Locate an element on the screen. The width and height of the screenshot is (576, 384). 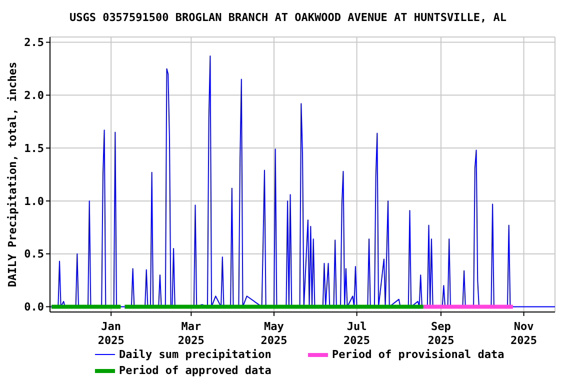
y-tick-label: 0.0 is located at coordinates (34, 307).